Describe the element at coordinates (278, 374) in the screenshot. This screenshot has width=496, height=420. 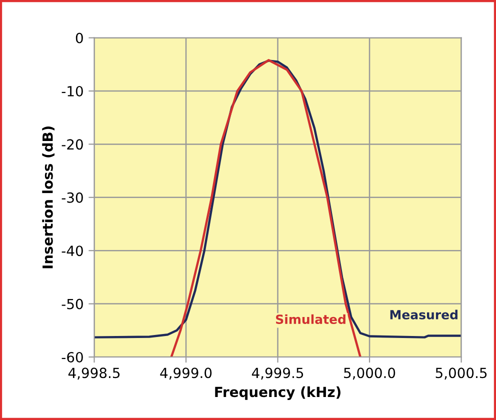
I see `x-tick-label: 4,999.5` at that location.